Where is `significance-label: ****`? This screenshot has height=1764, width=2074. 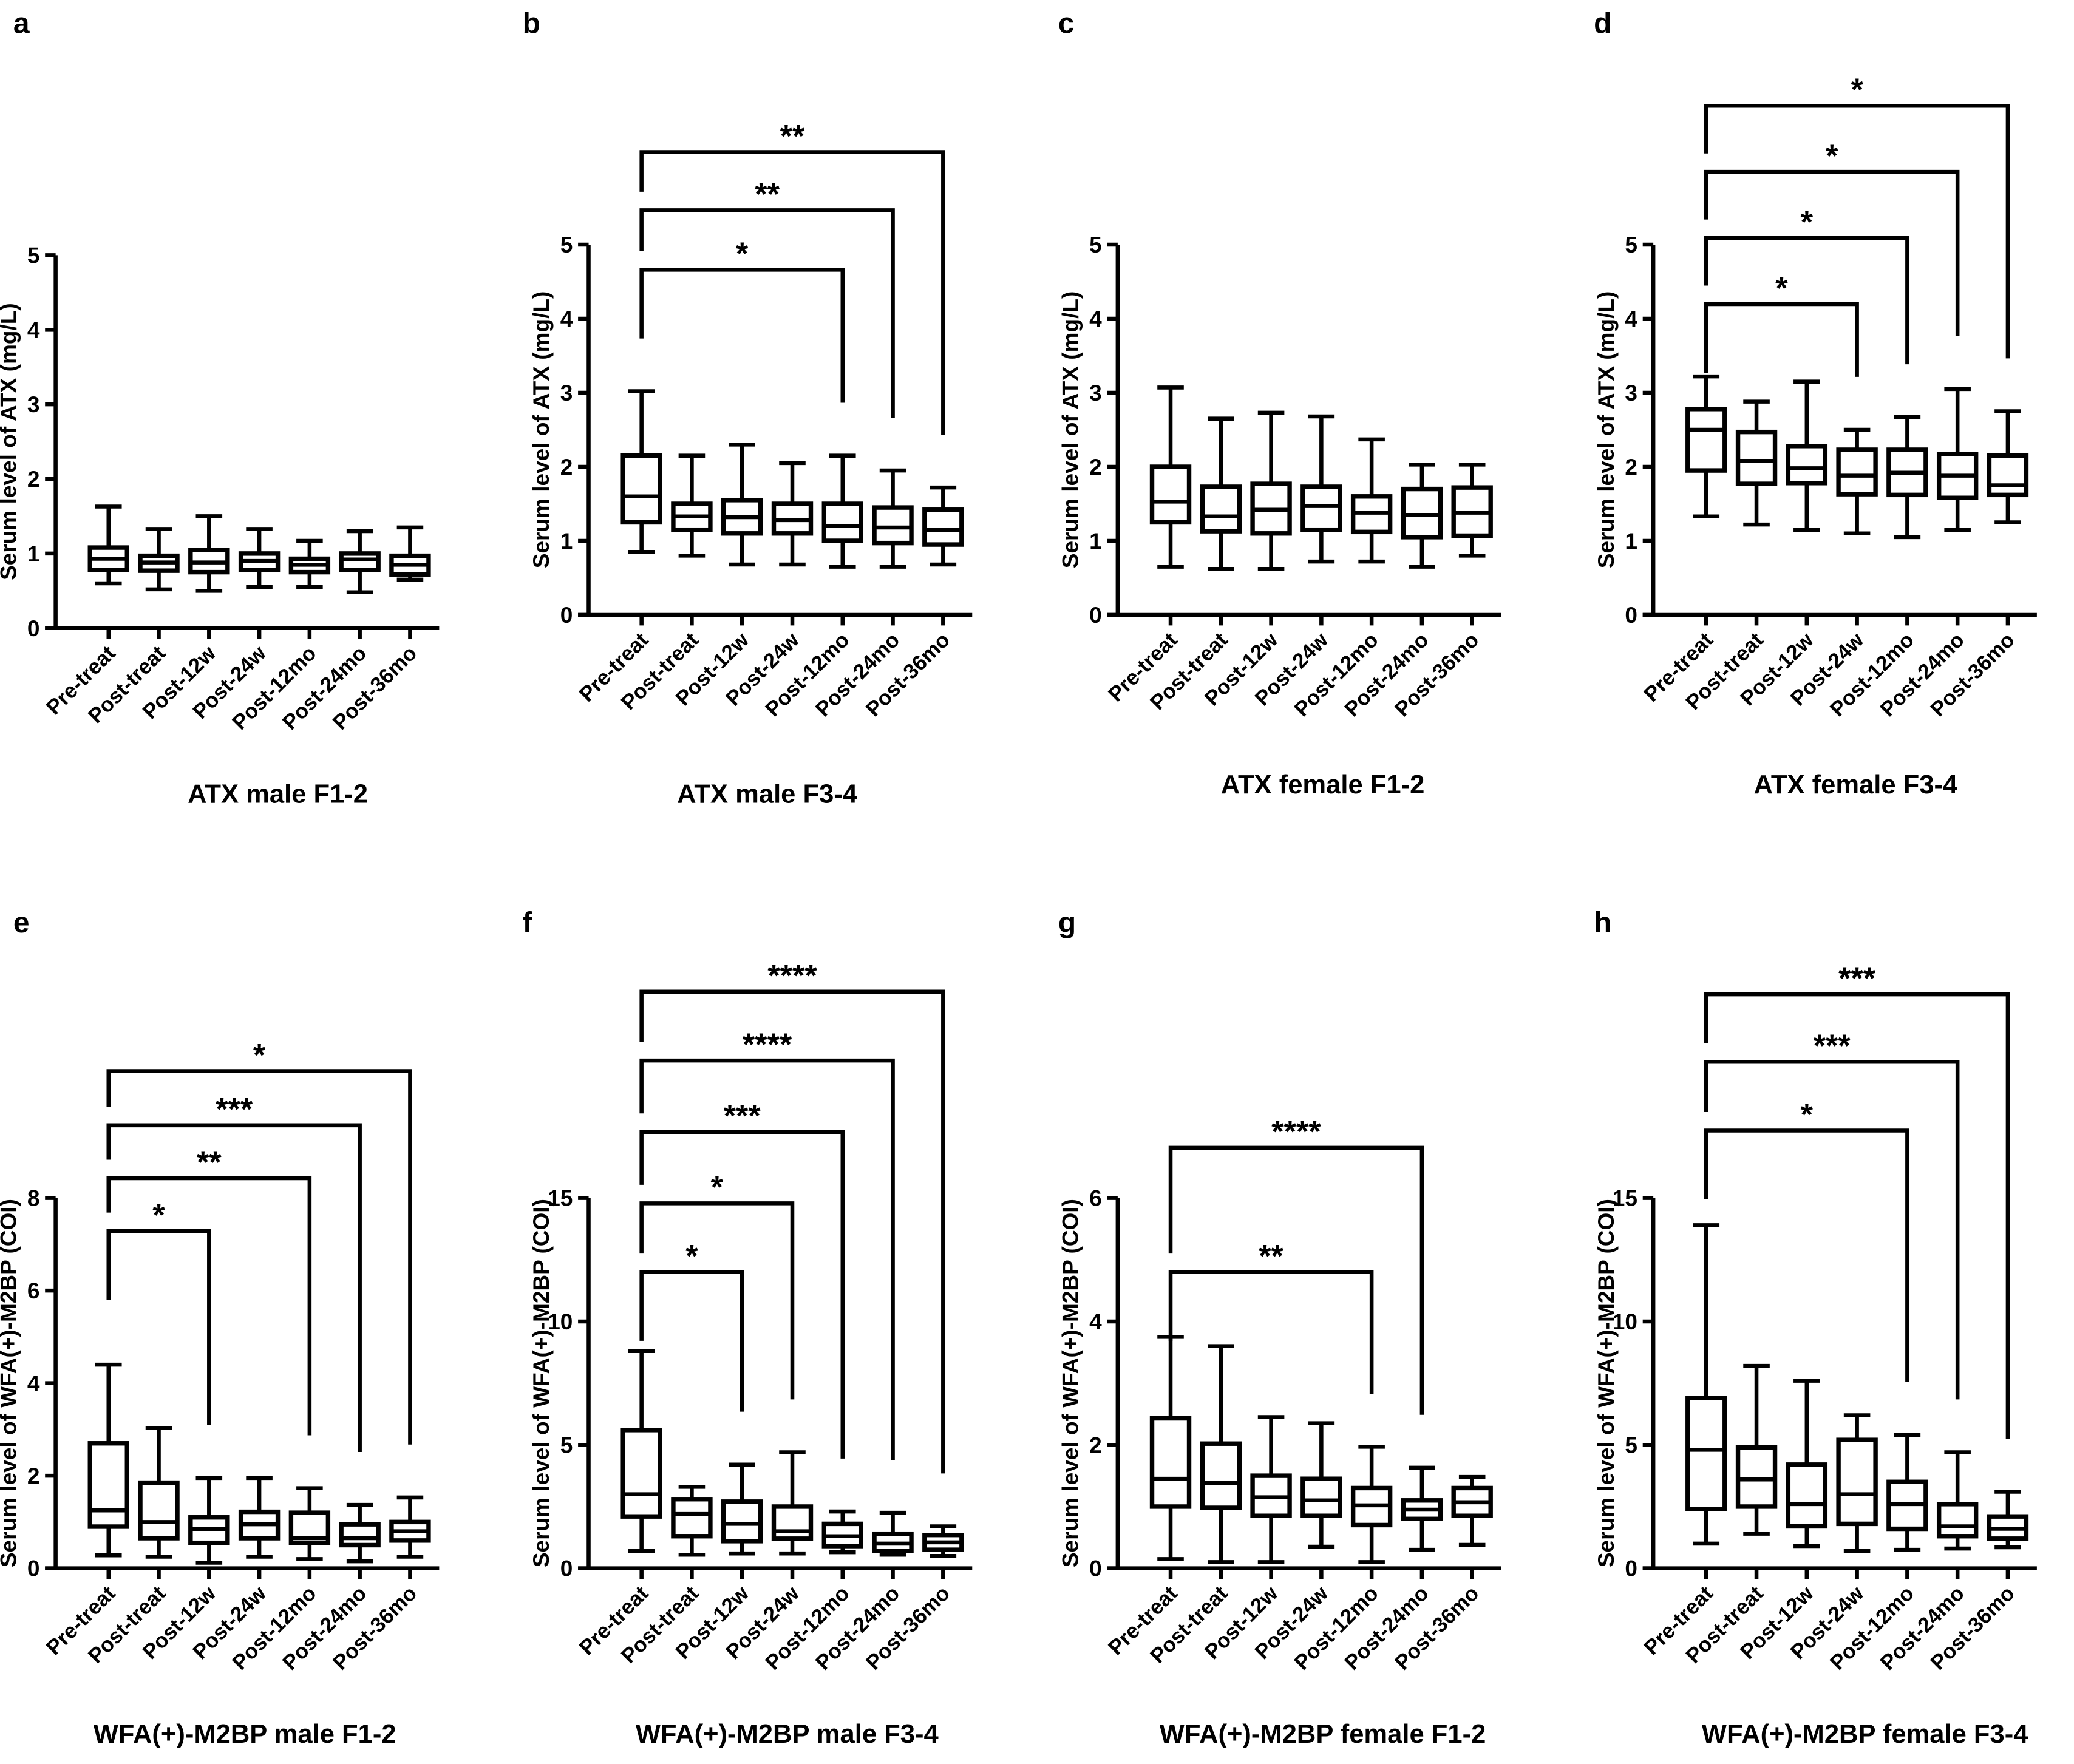
significance-label: **** is located at coordinates (767, 1044).